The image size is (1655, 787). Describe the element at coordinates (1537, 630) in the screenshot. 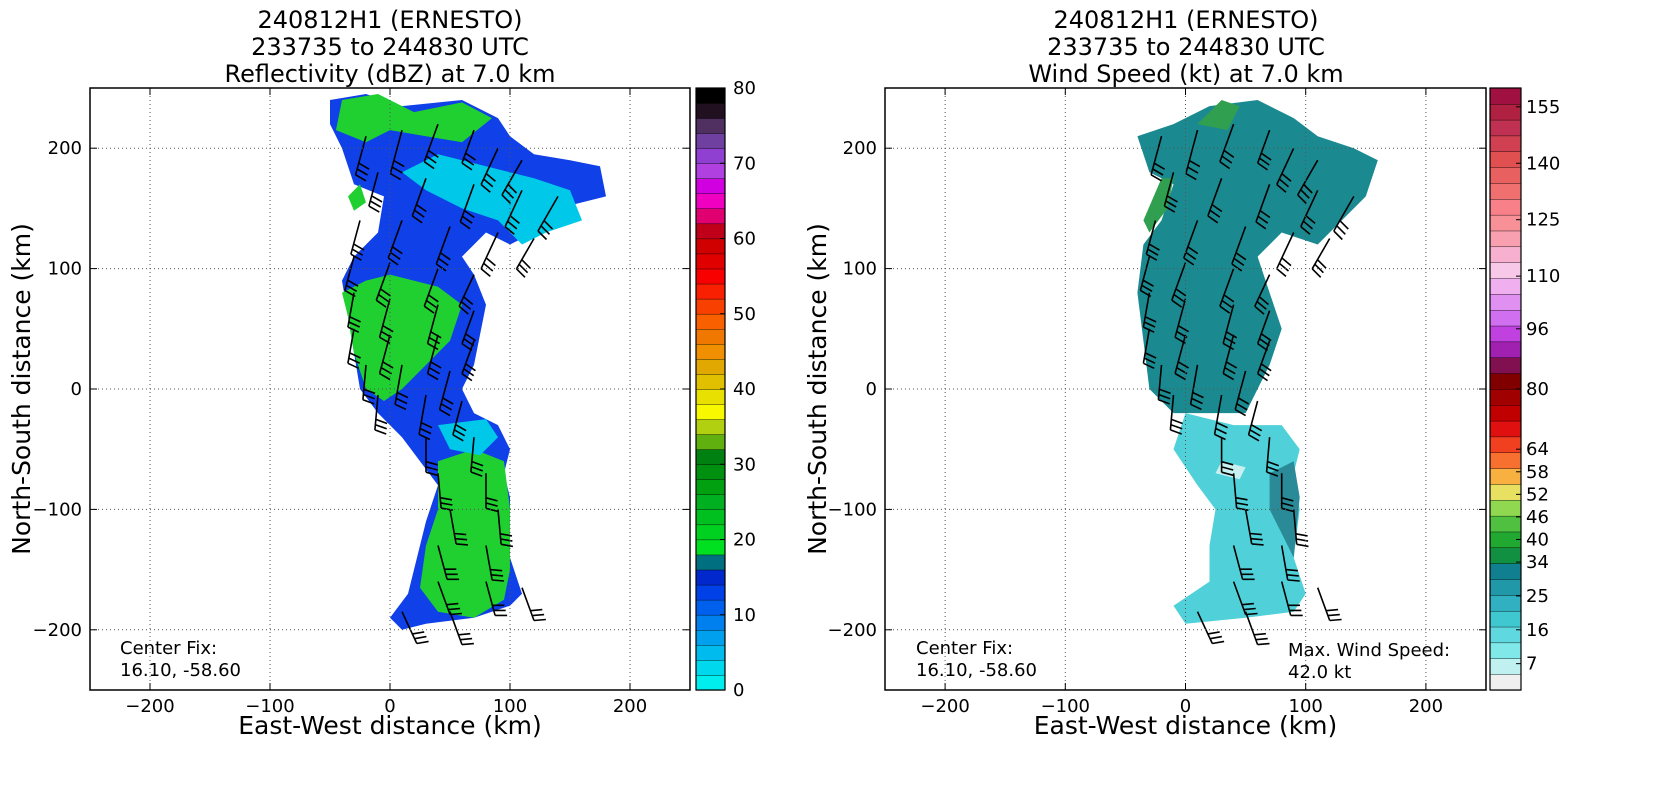

I see `colorbar-tick-label: 16` at that location.